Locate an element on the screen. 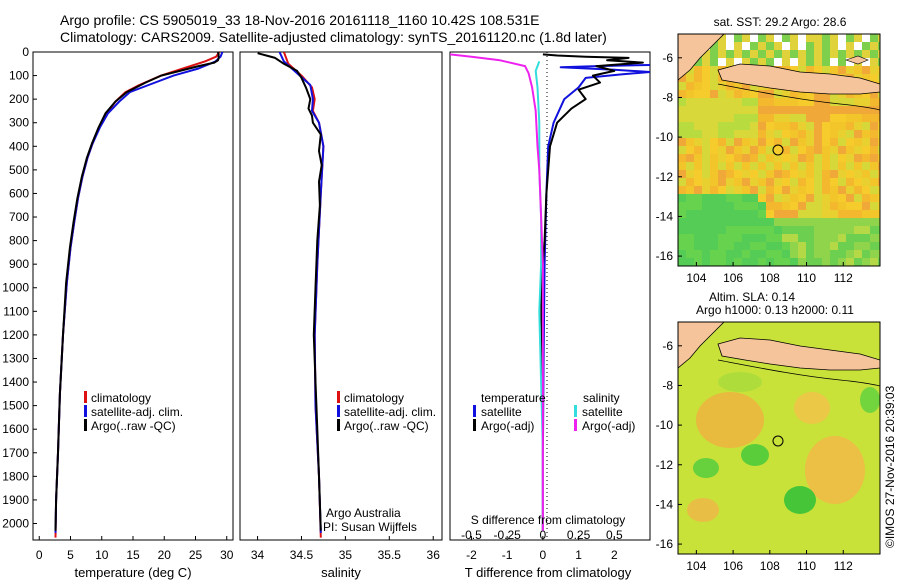 This screenshot has height=580, width=900. map-lat-label: -16 is located at coordinates (665, 256).